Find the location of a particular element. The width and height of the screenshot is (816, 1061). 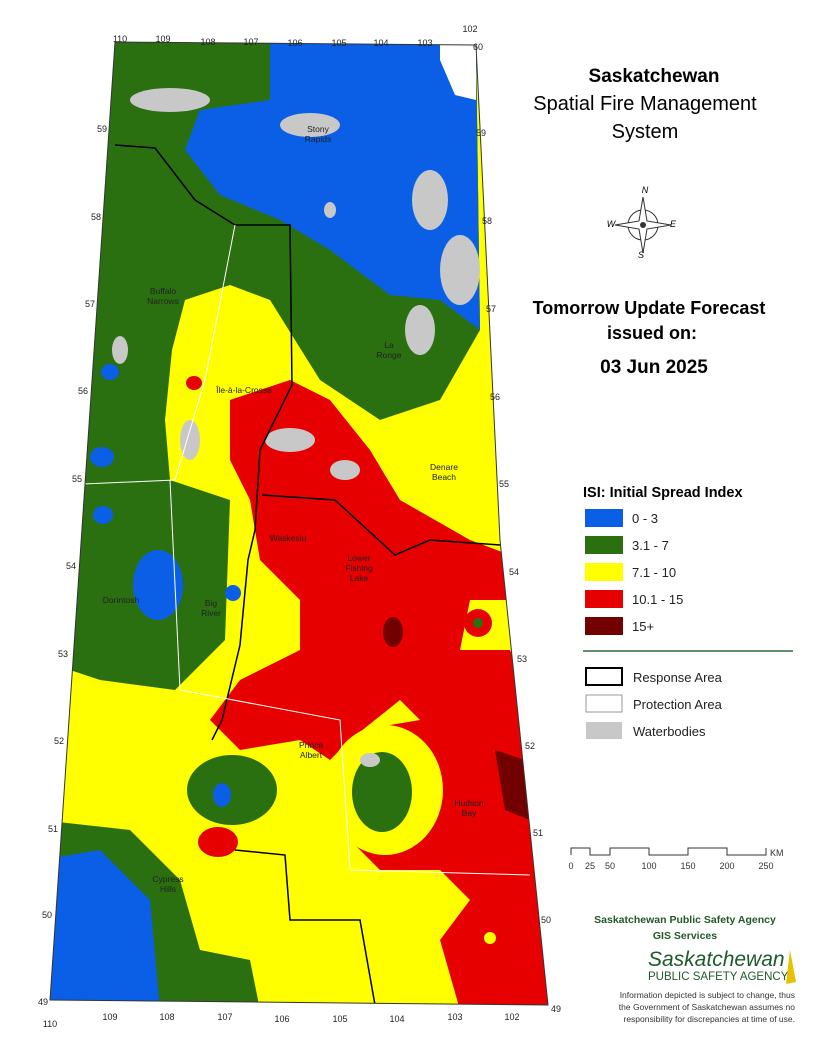

compass-center is located at coordinates (643, 225).